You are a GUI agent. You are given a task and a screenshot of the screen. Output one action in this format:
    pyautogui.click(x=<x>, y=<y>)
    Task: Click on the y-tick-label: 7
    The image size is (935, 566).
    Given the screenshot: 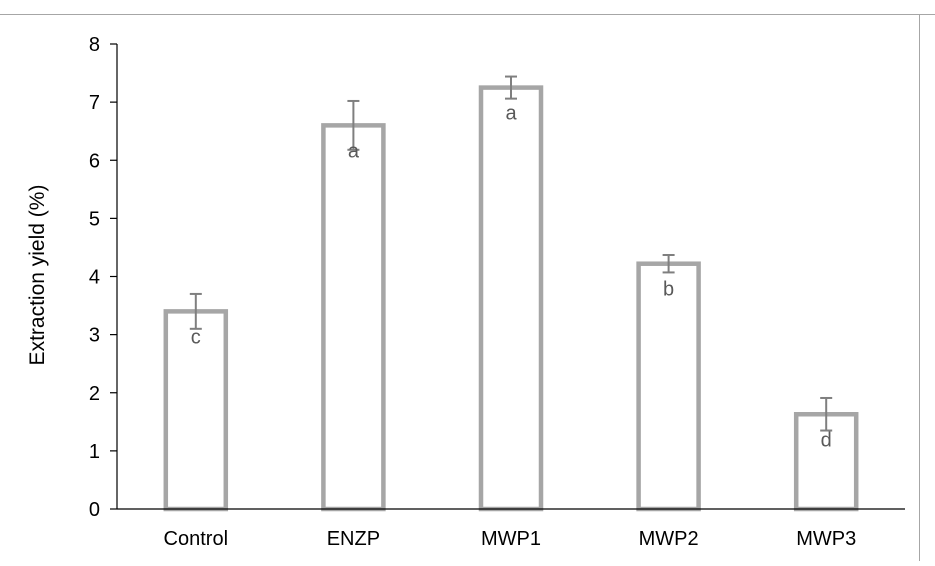 What is the action you would take?
    pyautogui.click(x=94, y=103)
    